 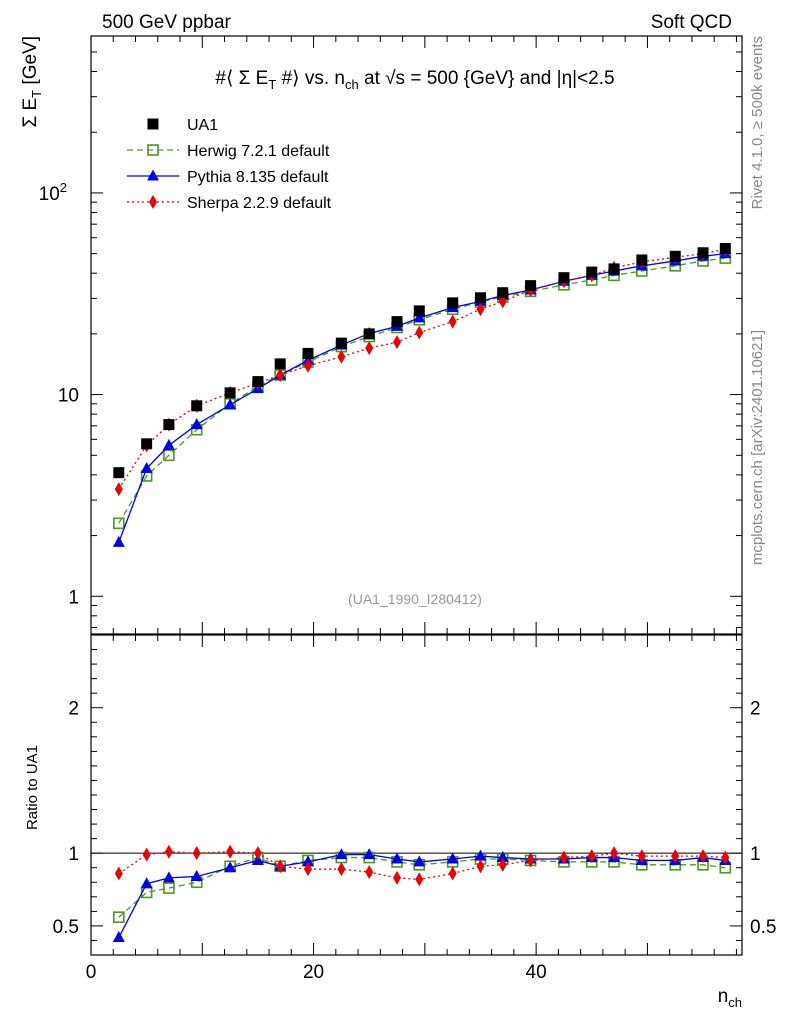 What do you see at coordinates (32, 787) in the screenshot?
I see `y-axis-label-ratio: Ratio to UA1` at bounding box center [32, 787].